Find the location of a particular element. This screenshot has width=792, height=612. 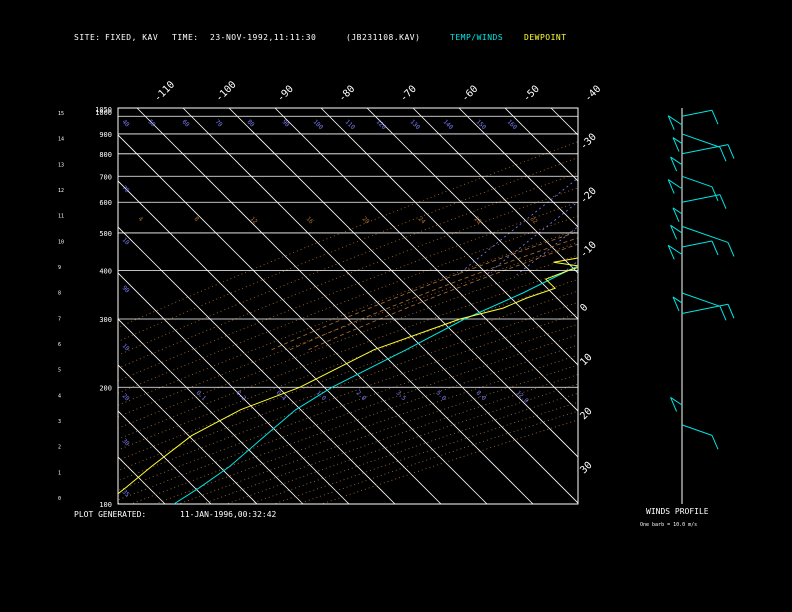

height-tick-label: 12 is located at coordinates (61, 191).